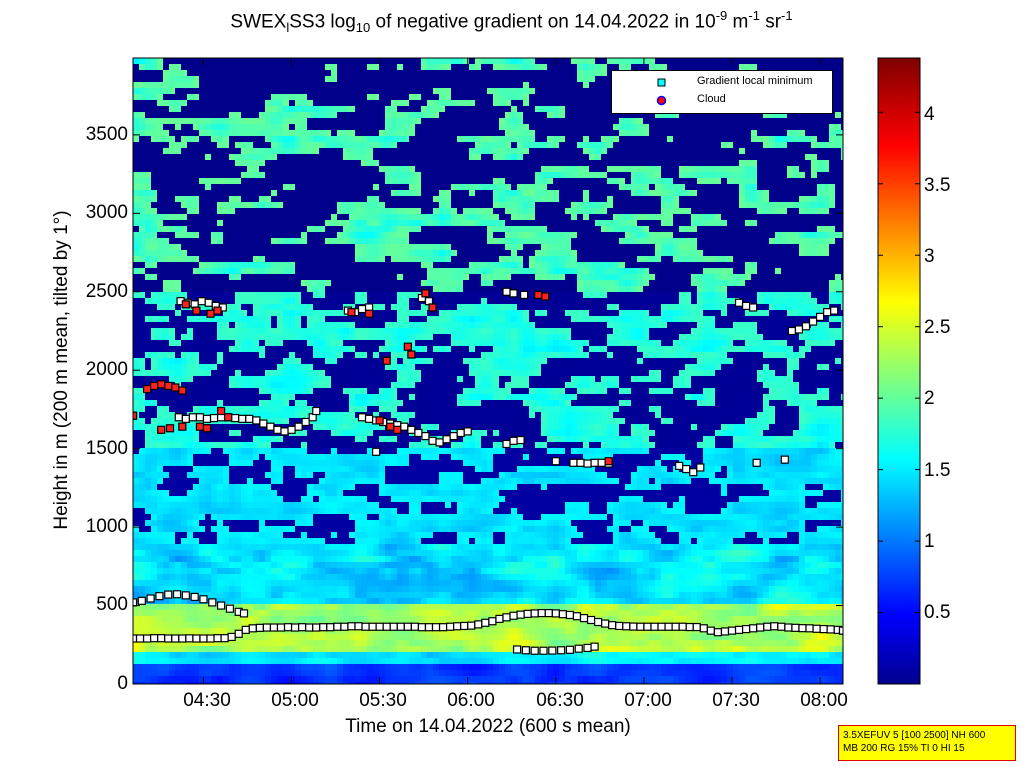  Describe the element at coordinates (755, 81) in the screenshot. I see `legend-label: Gradient local minimum` at that location.